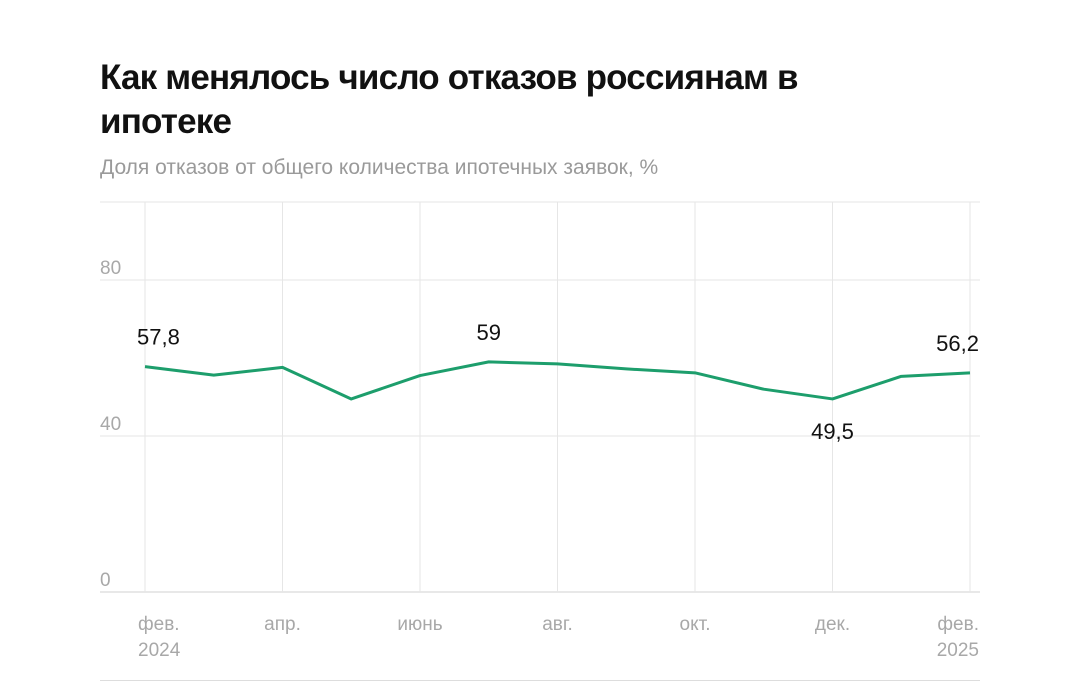 The image size is (1080, 691). I want to click on data-label: 57,8, so click(158, 337).